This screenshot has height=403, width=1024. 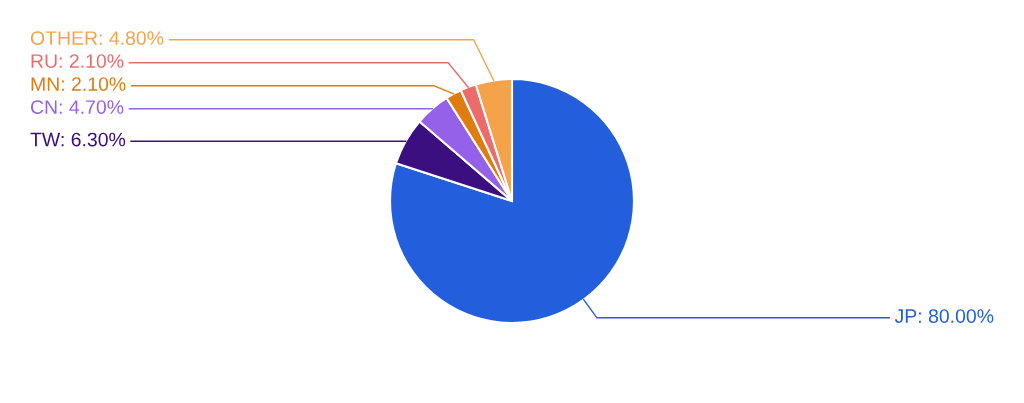 I want to click on slice-label: MN: 2.10%, so click(x=78, y=84).